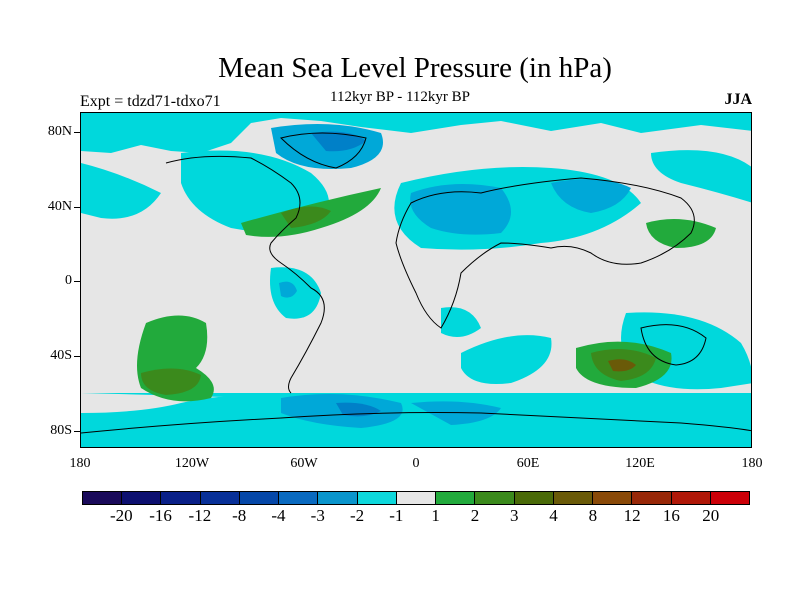  What do you see at coordinates (61, 430) in the screenshot?
I see `lat-label-80s: 80S` at bounding box center [61, 430].